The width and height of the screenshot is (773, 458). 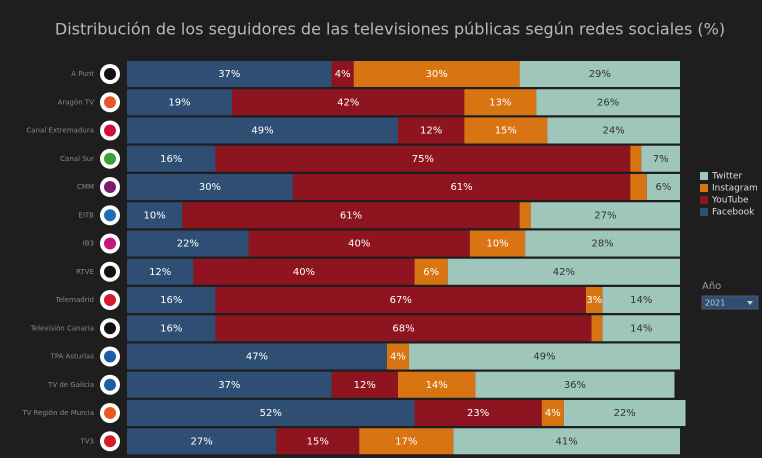 I want to click on value-label: 15%, so click(x=506, y=131).